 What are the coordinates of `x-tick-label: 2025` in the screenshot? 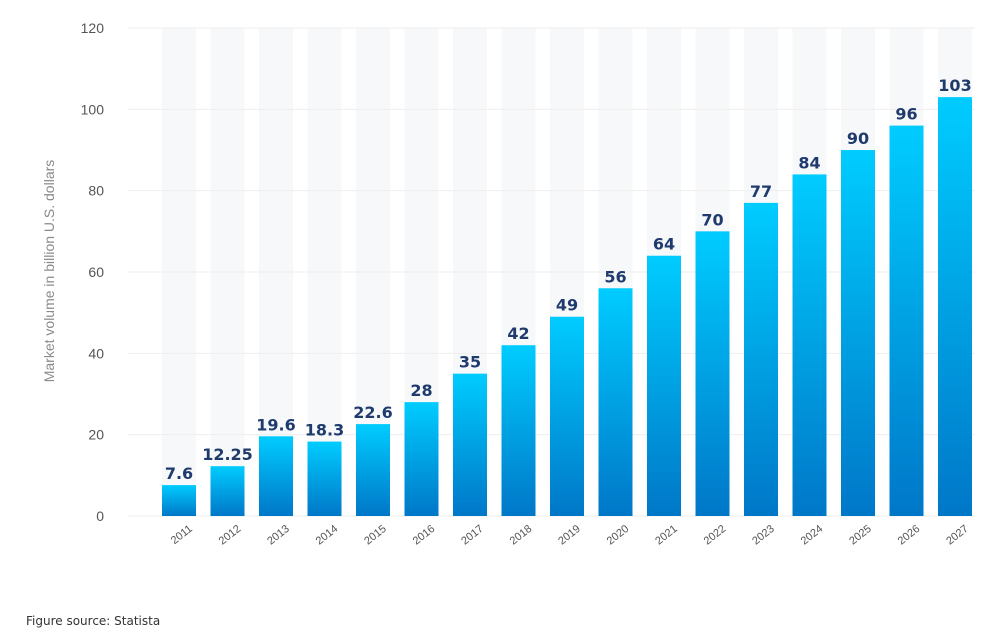 It's located at (860, 535).